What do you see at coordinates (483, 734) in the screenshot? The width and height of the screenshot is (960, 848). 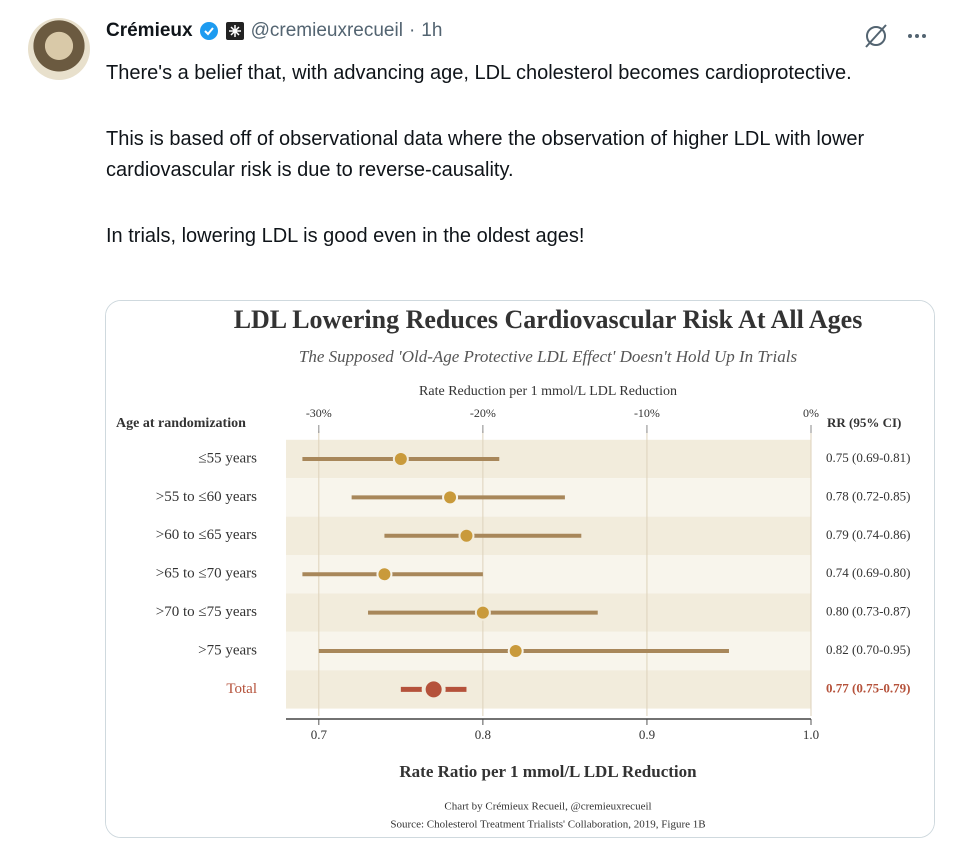 I see `x-tick-label: 0.8` at bounding box center [483, 734].